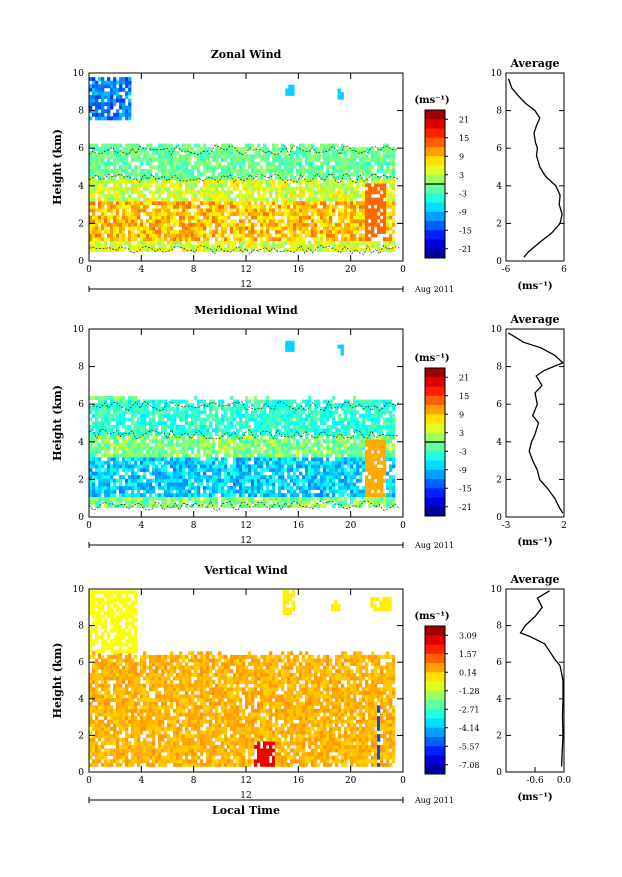  Describe the element at coordinates (465, 249) in the screenshot. I see `colorbar-tick-label: -21` at that location.